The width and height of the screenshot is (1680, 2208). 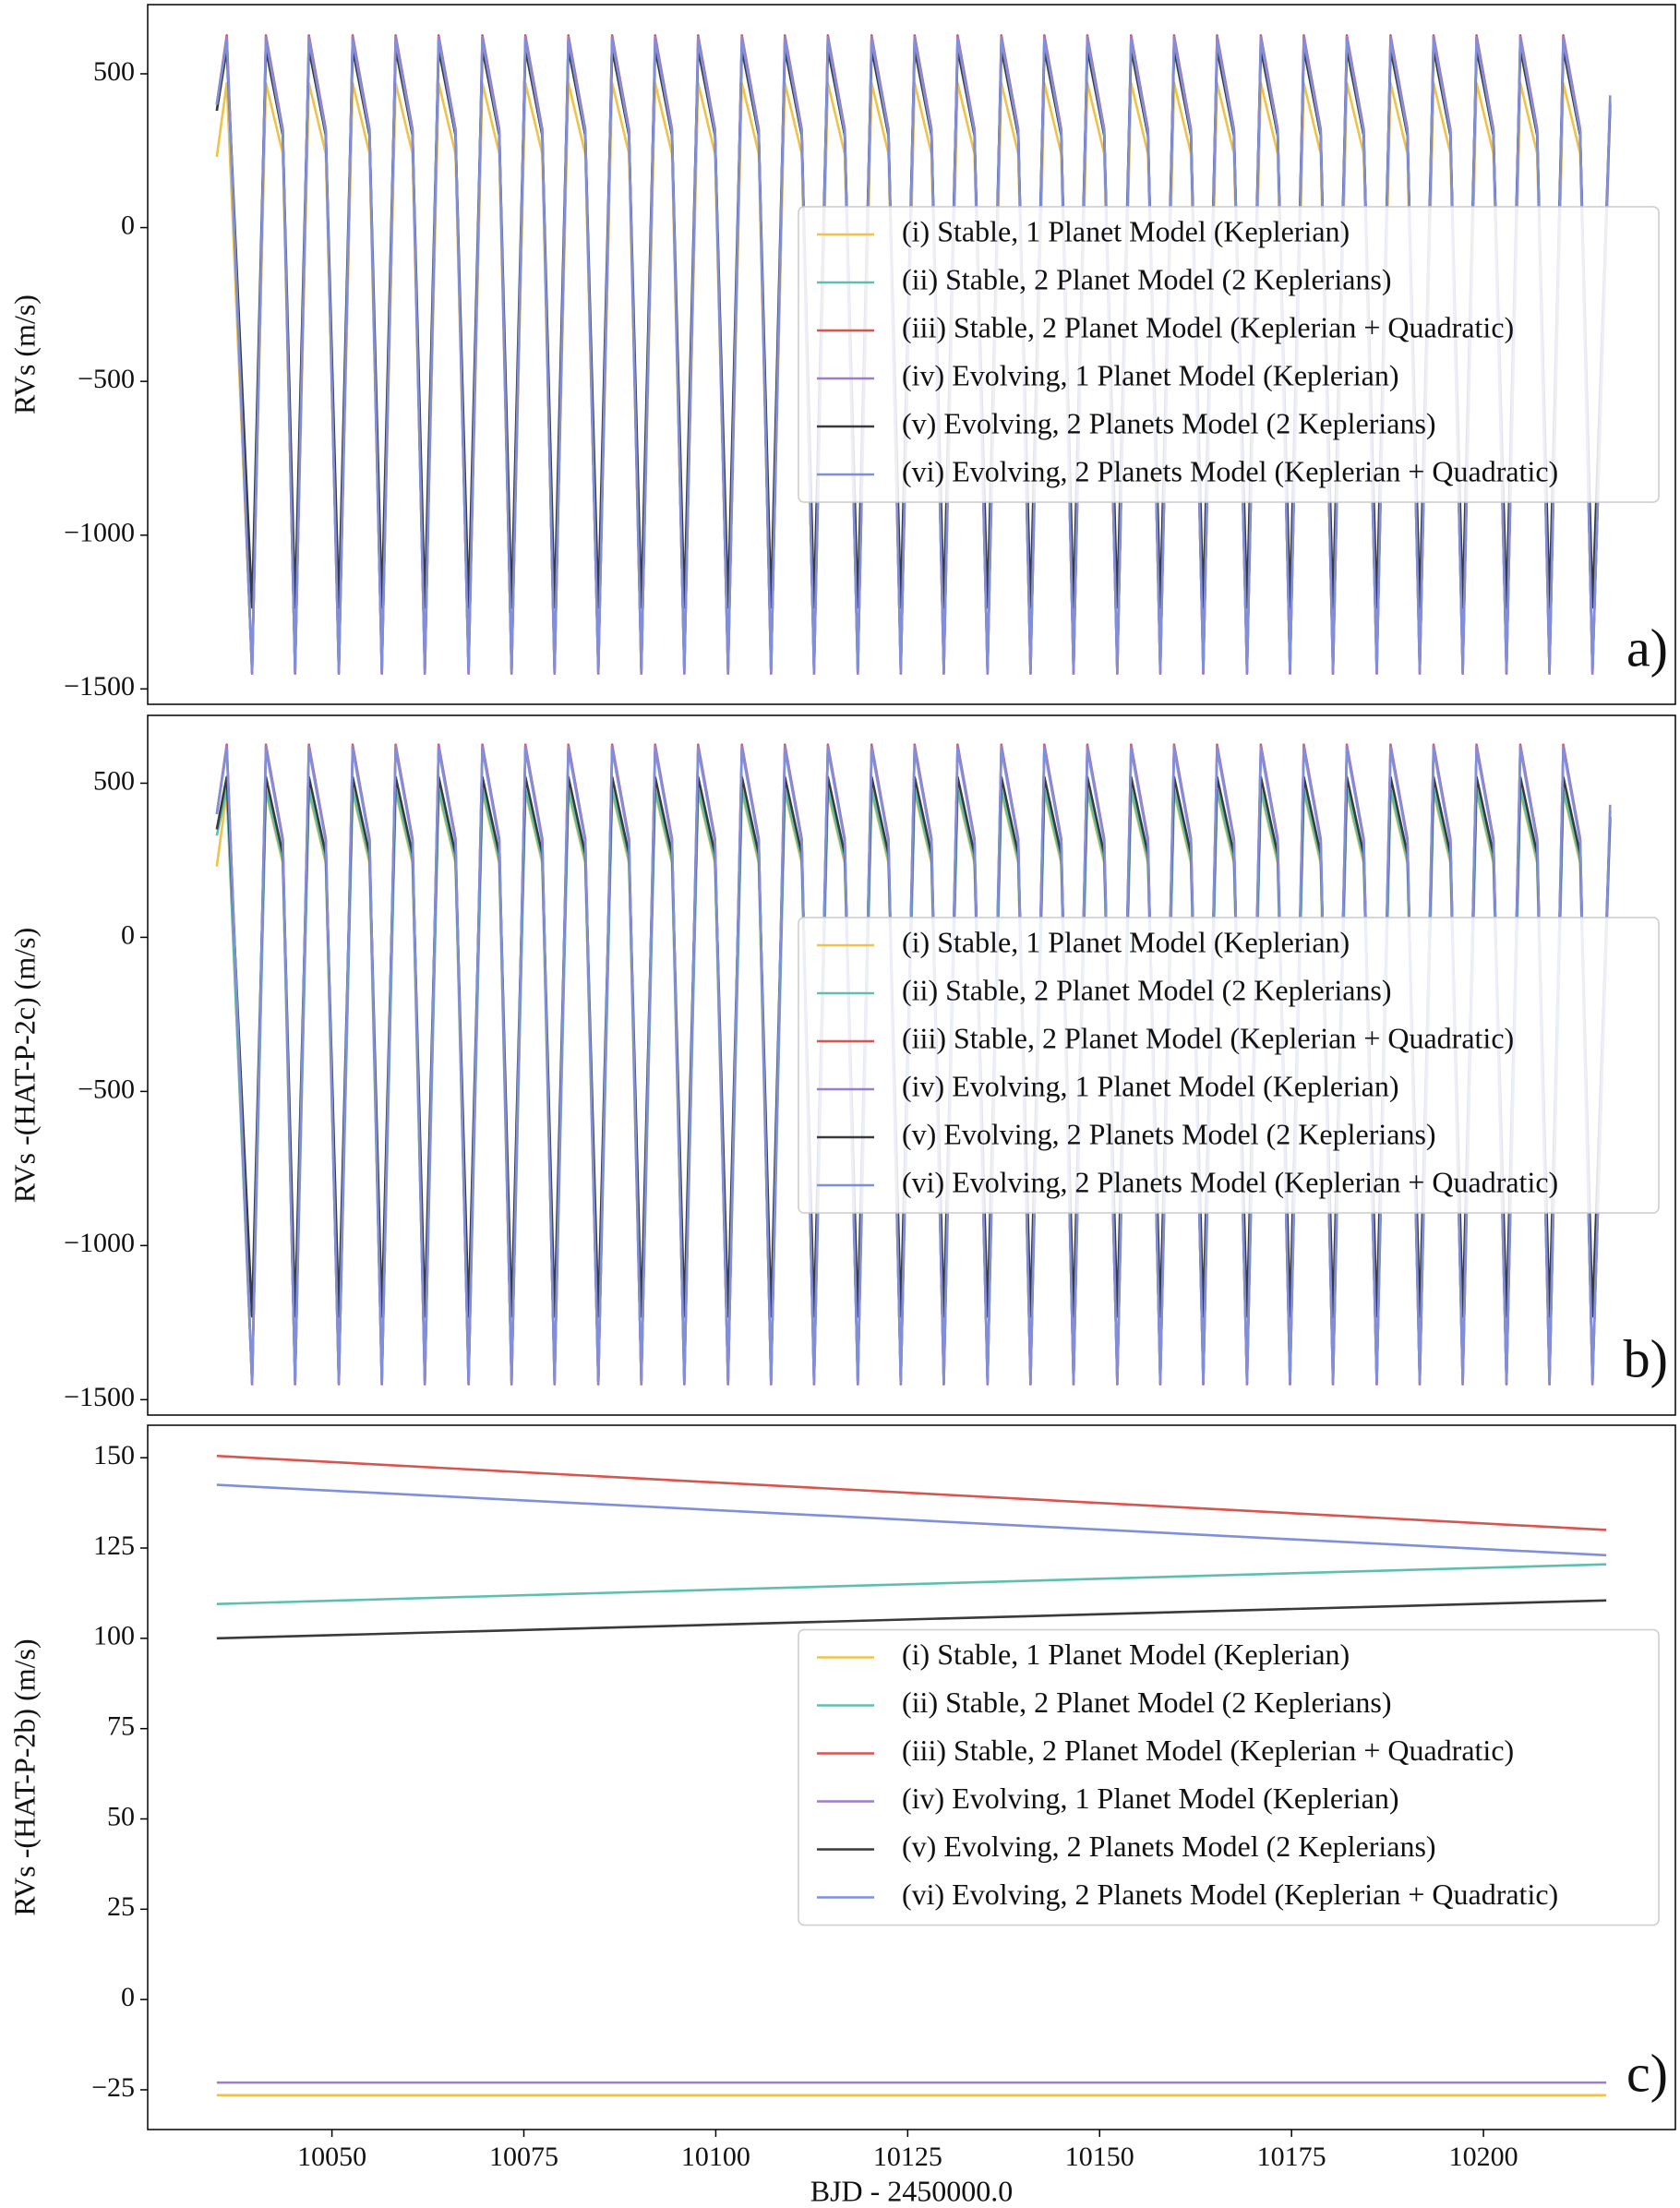 What do you see at coordinates (24, 354) in the screenshot?
I see `y-axis-label: RVs (m/s)` at bounding box center [24, 354].